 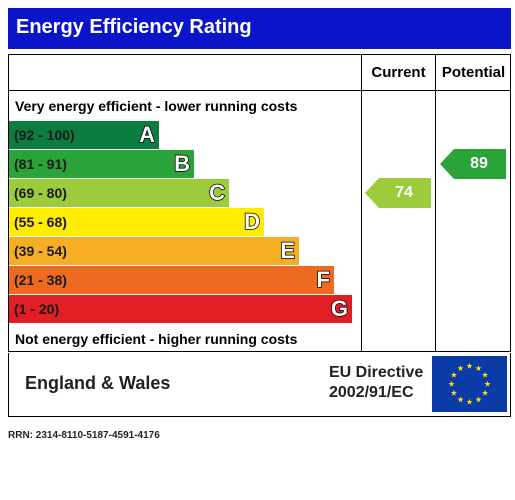 What do you see at coordinates (259, 385) in the screenshot?
I see `footer-panel: England & Wales EU Directive 2002/91/EC` at bounding box center [259, 385].